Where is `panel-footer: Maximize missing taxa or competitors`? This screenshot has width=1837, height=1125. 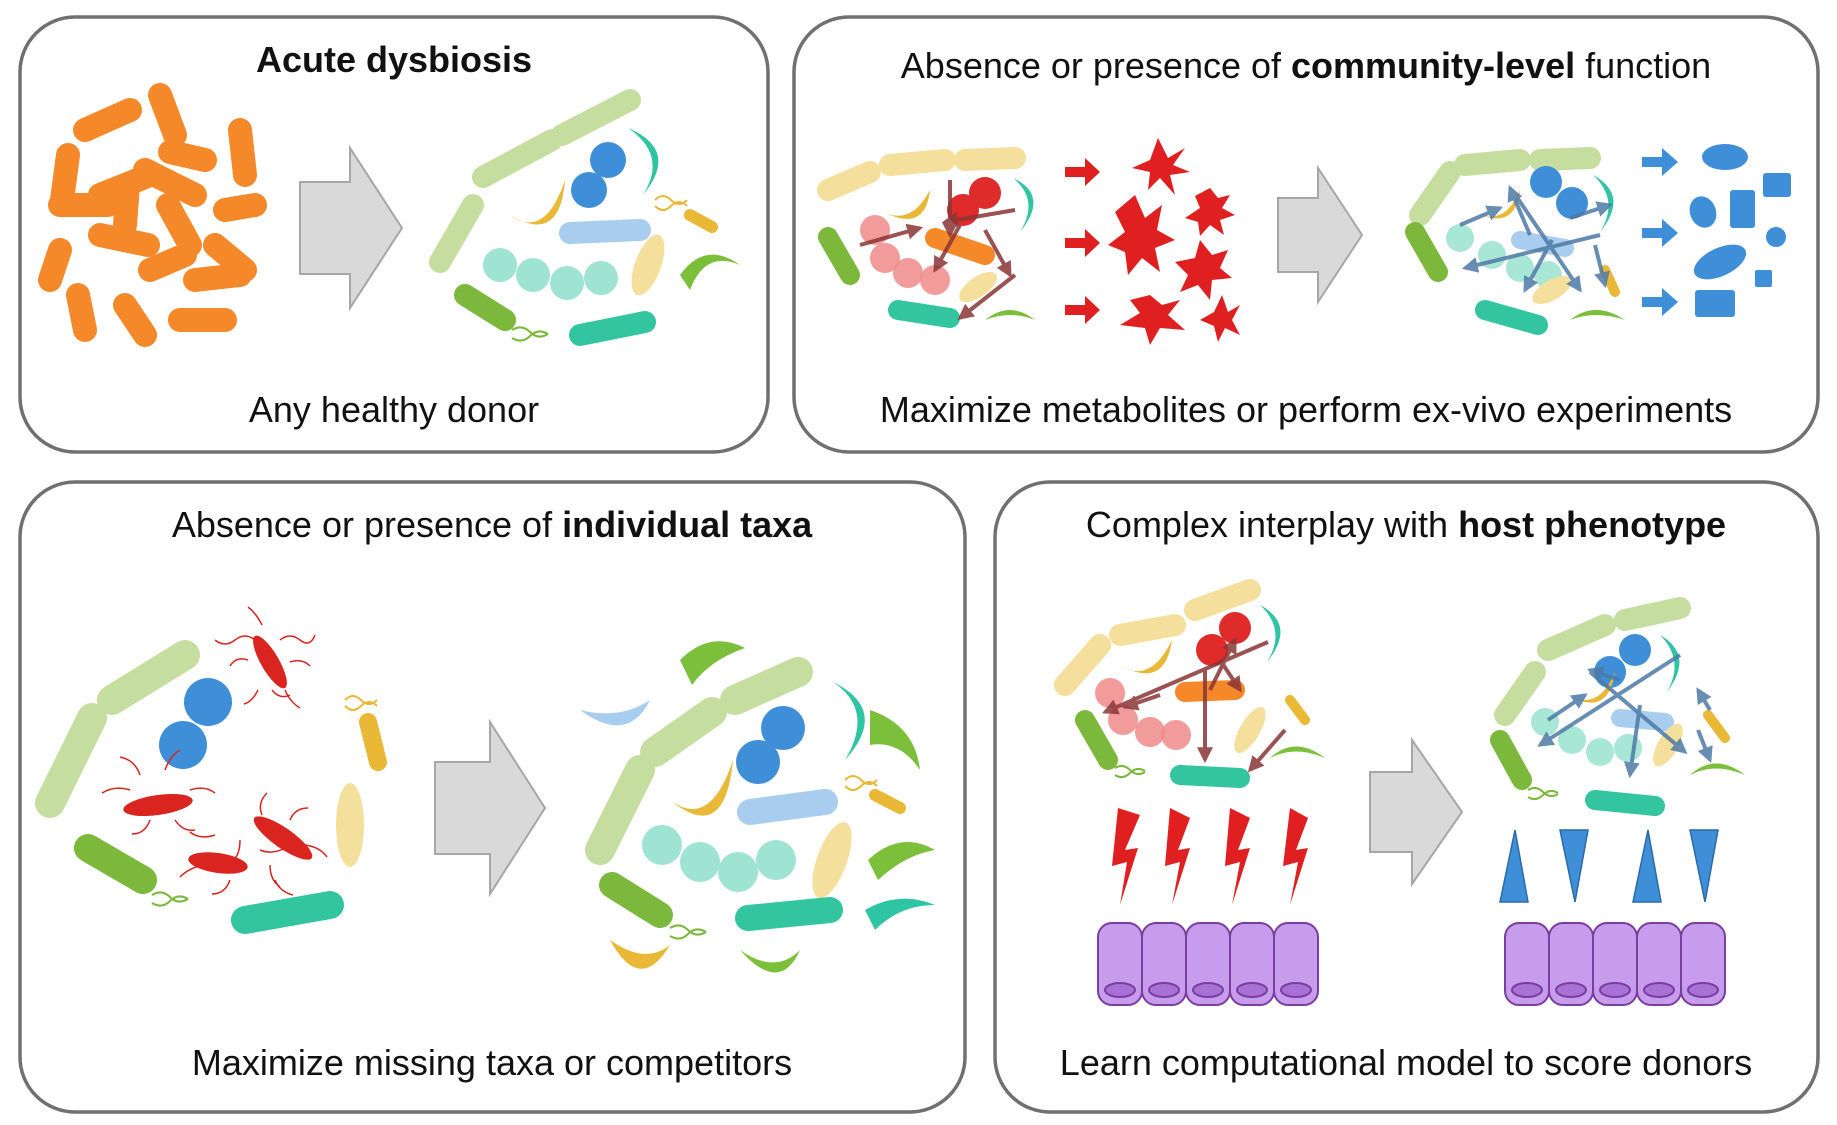
panel-footer: Maximize missing taxa or competitors is located at coordinates (492, 1062).